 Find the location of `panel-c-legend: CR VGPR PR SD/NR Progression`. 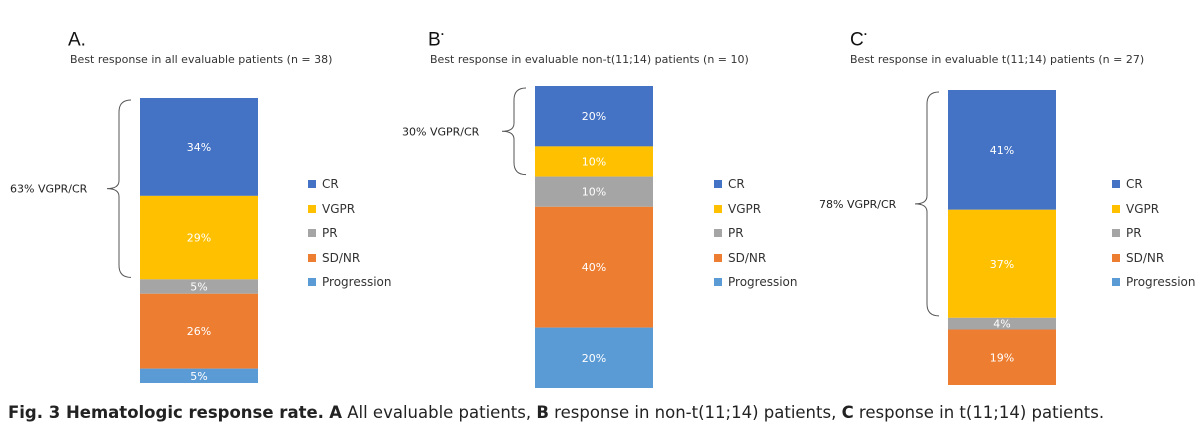

panel-c-legend: CR VGPR PR SD/NR Progression is located at coordinates (1154, 233).